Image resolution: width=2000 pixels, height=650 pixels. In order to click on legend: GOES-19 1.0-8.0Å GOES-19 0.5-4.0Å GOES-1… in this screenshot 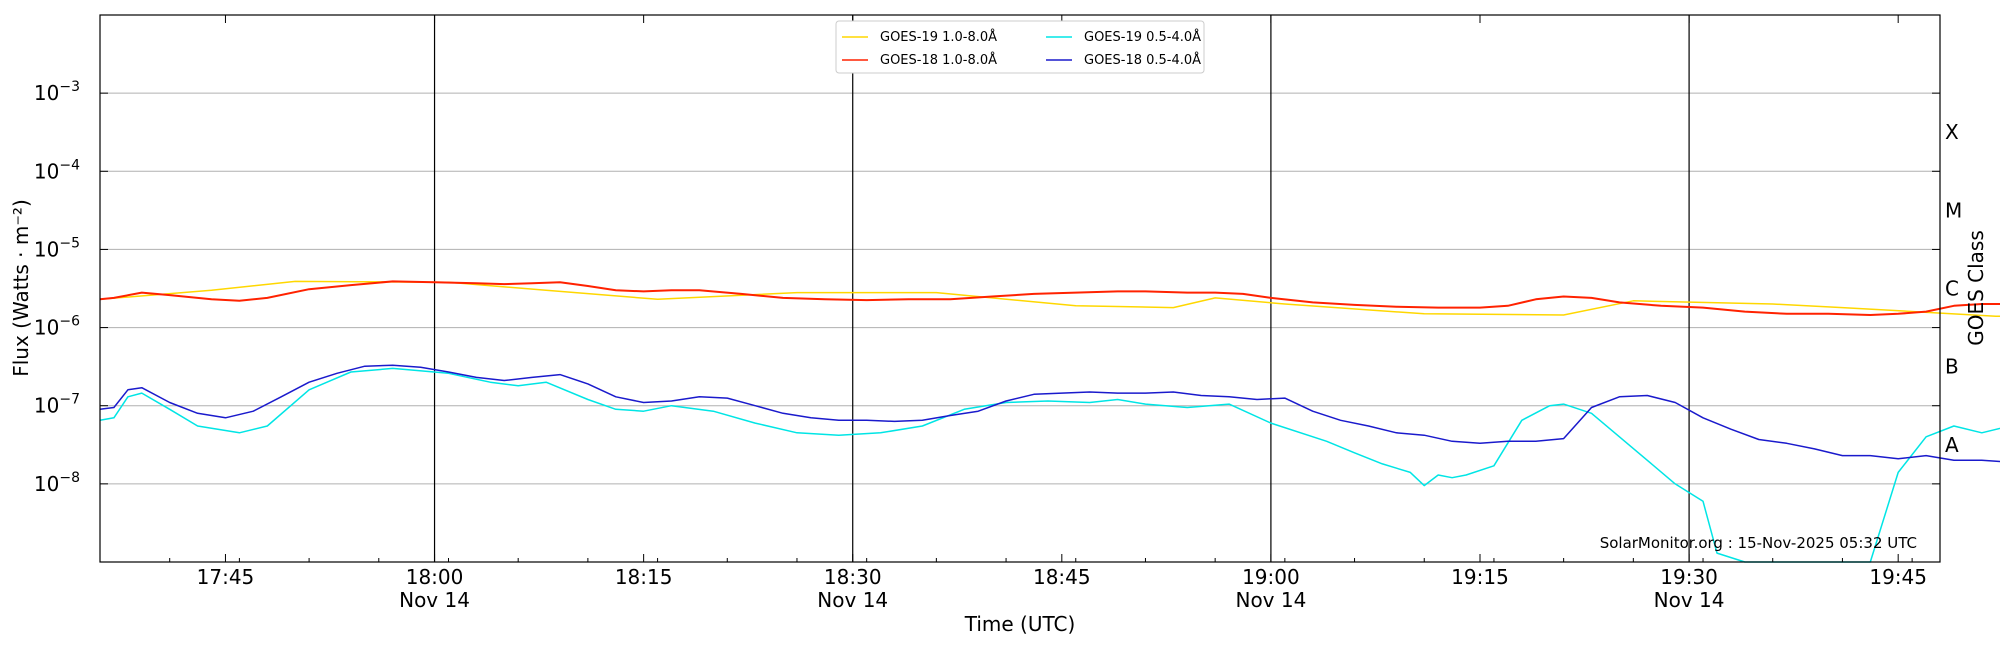, I will do `click(1020, 47)`.